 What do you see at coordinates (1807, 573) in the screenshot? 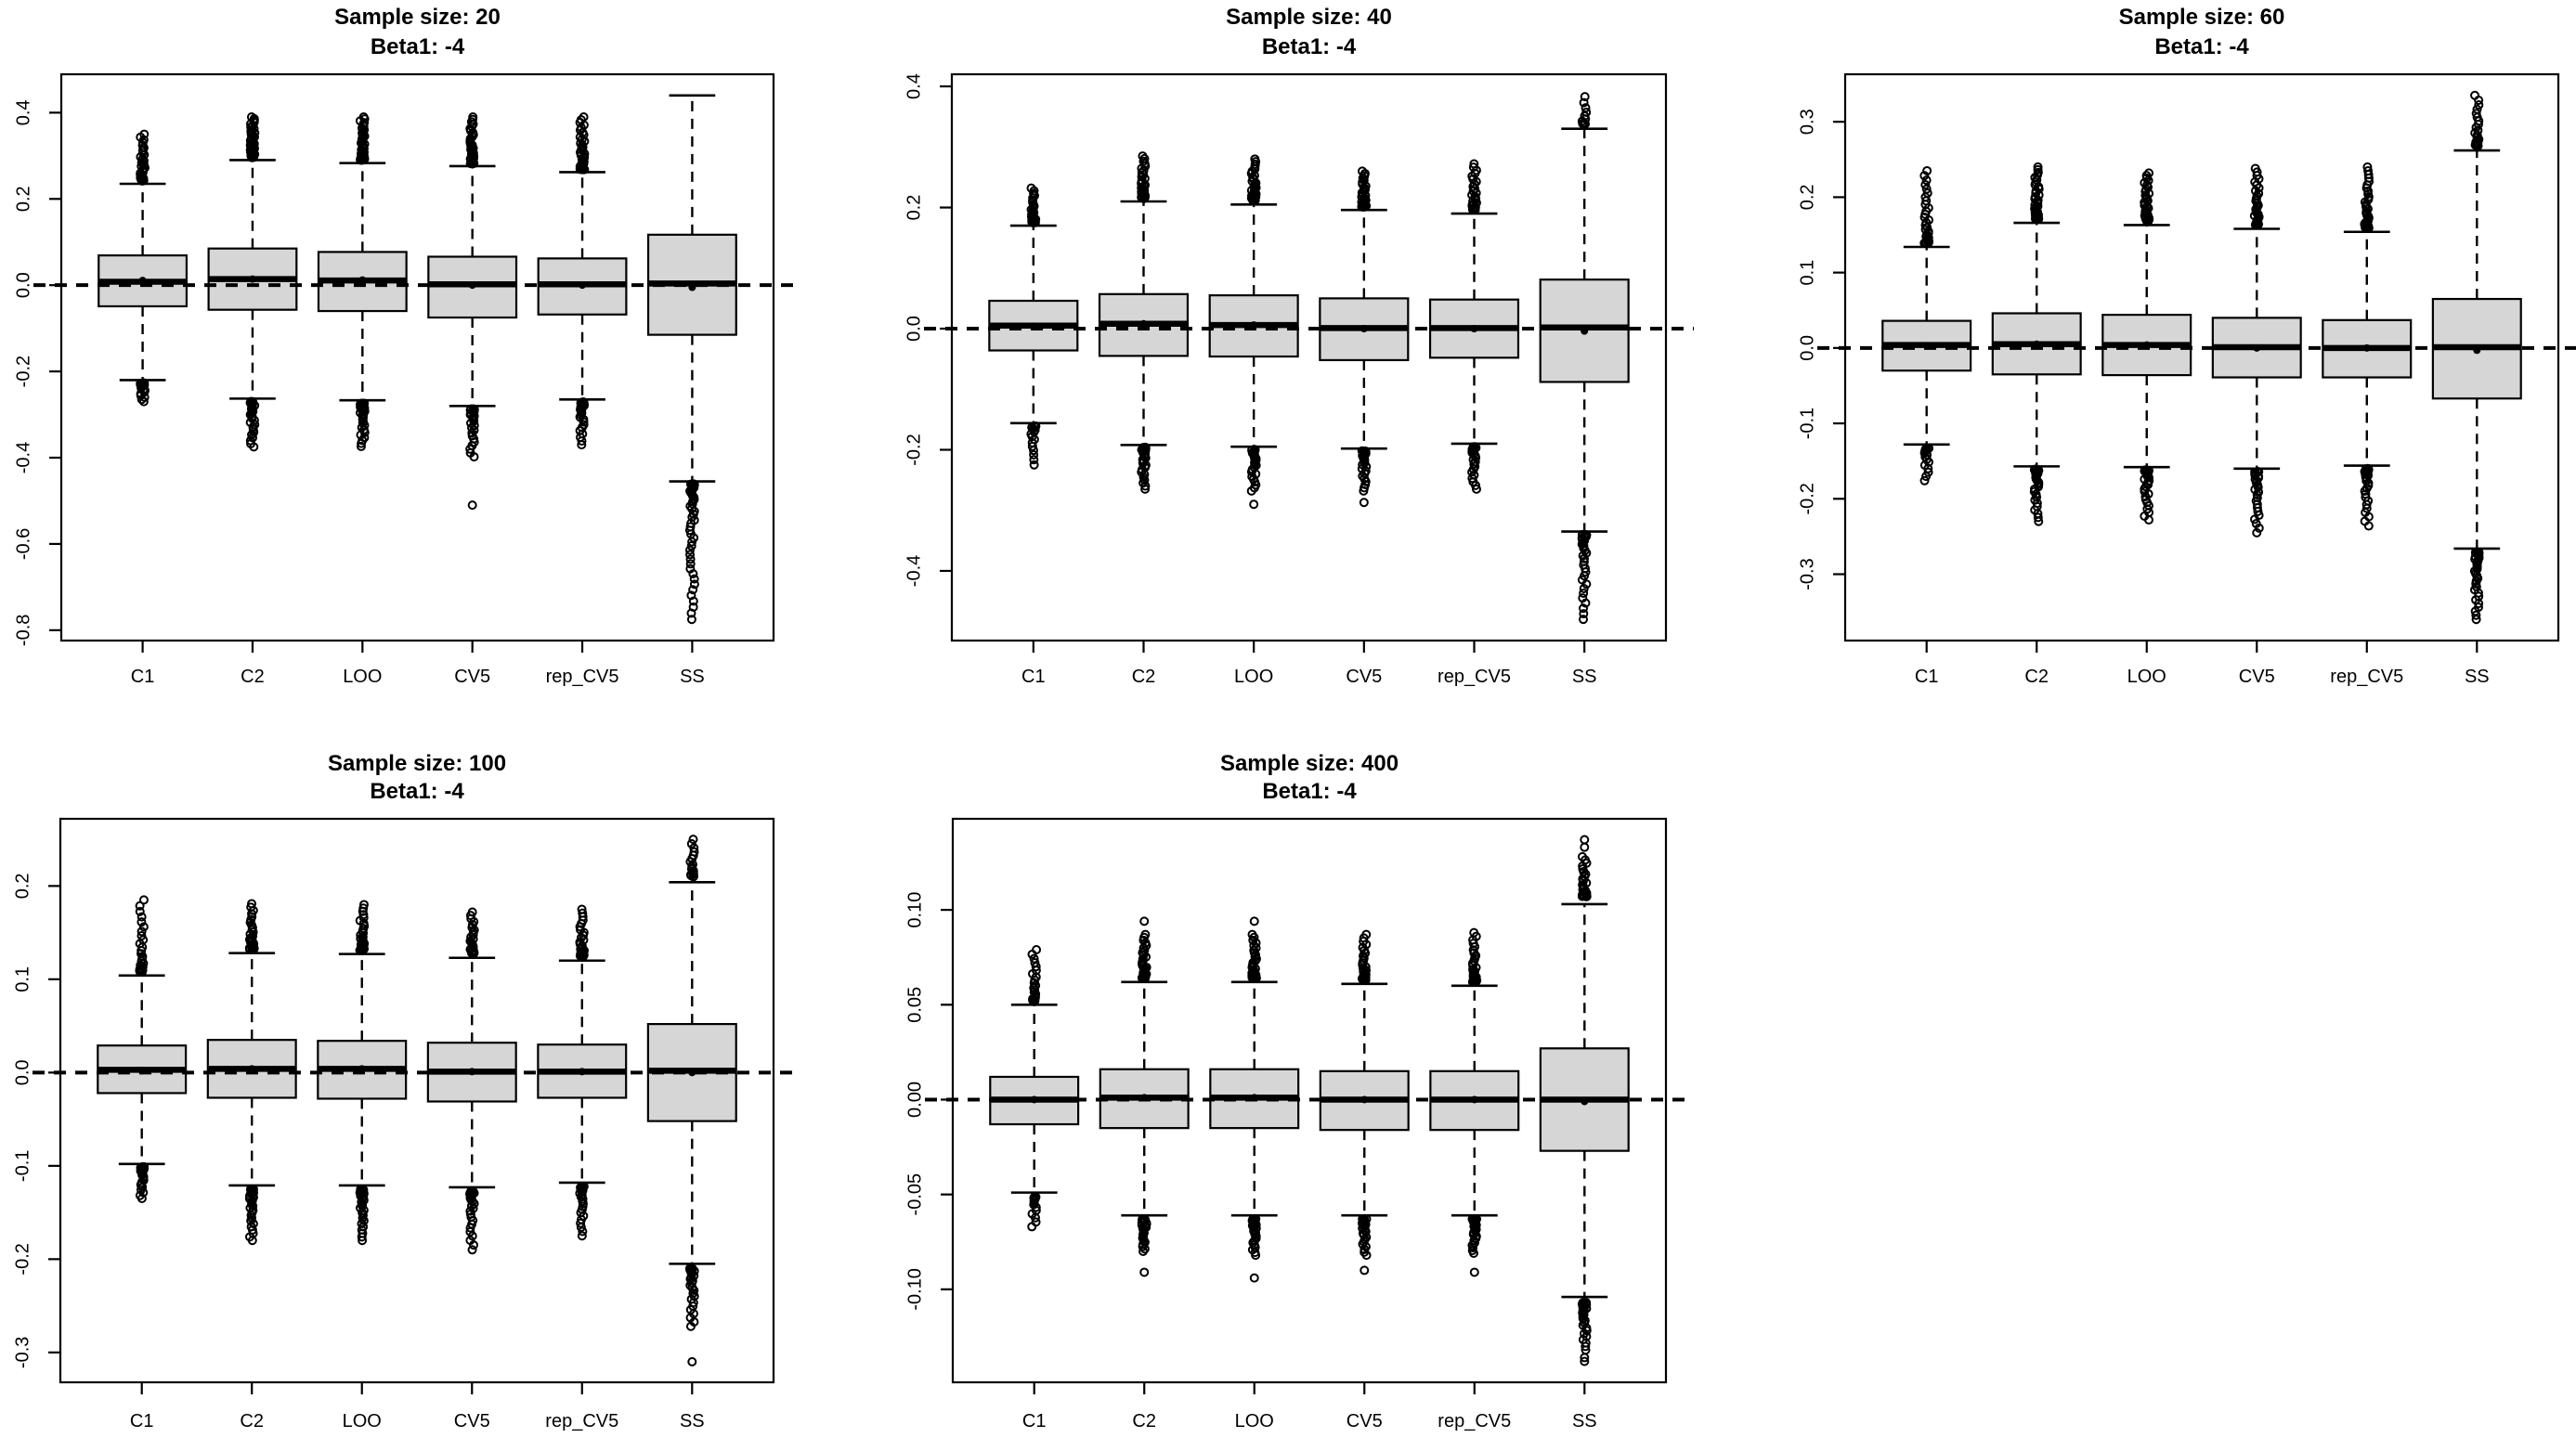
I see `y-tick-label: -0.3` at bounding box center [1807, 573].